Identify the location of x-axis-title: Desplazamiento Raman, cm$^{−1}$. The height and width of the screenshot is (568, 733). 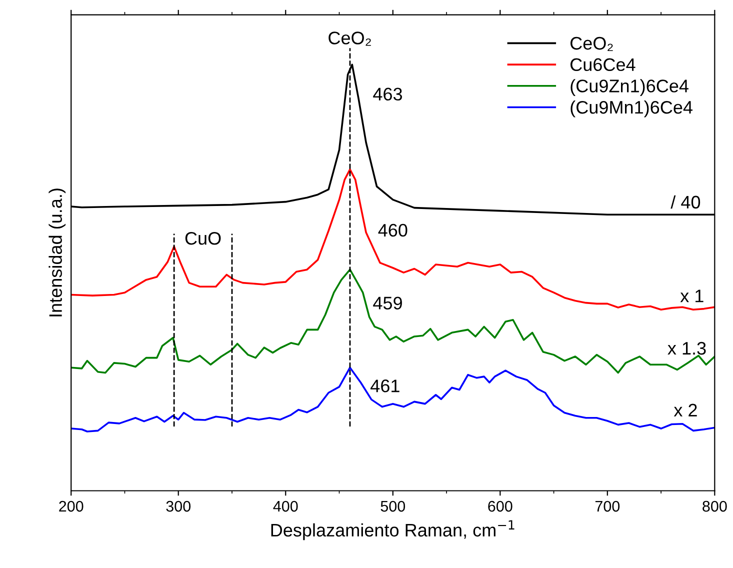
(392, 530).